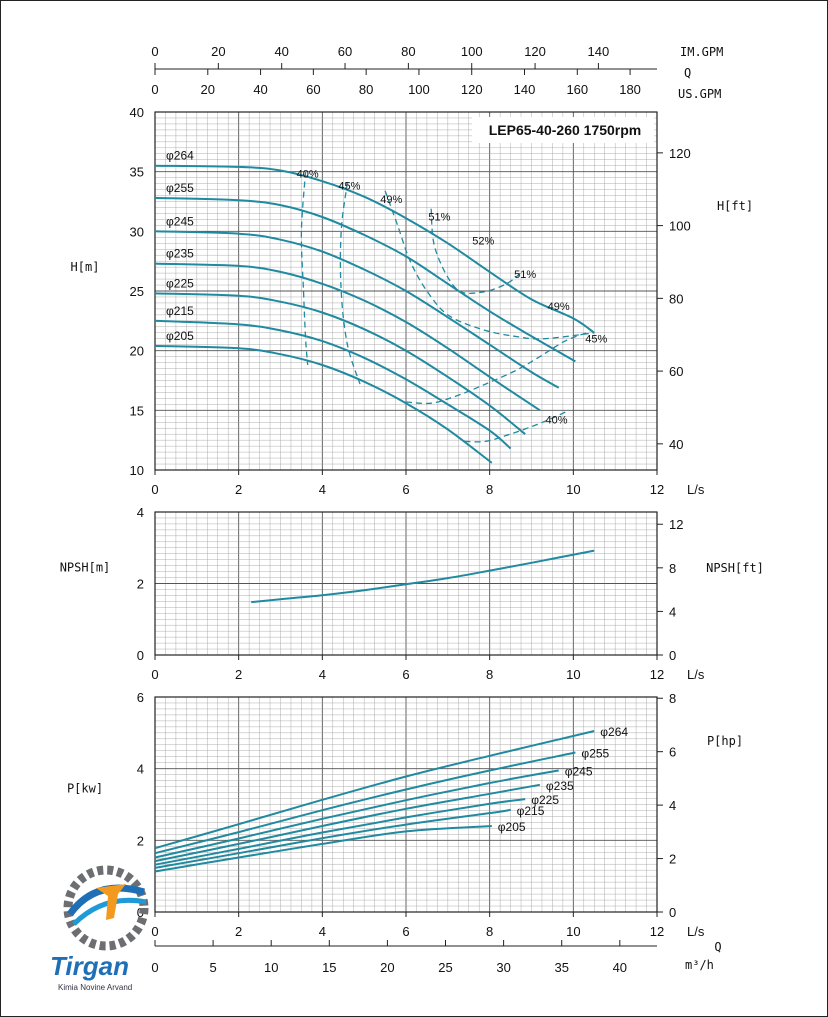  Describe the element at coordinates (85, 789) in the screenshot. I see `y-axis-label: P[kw]` at that location.